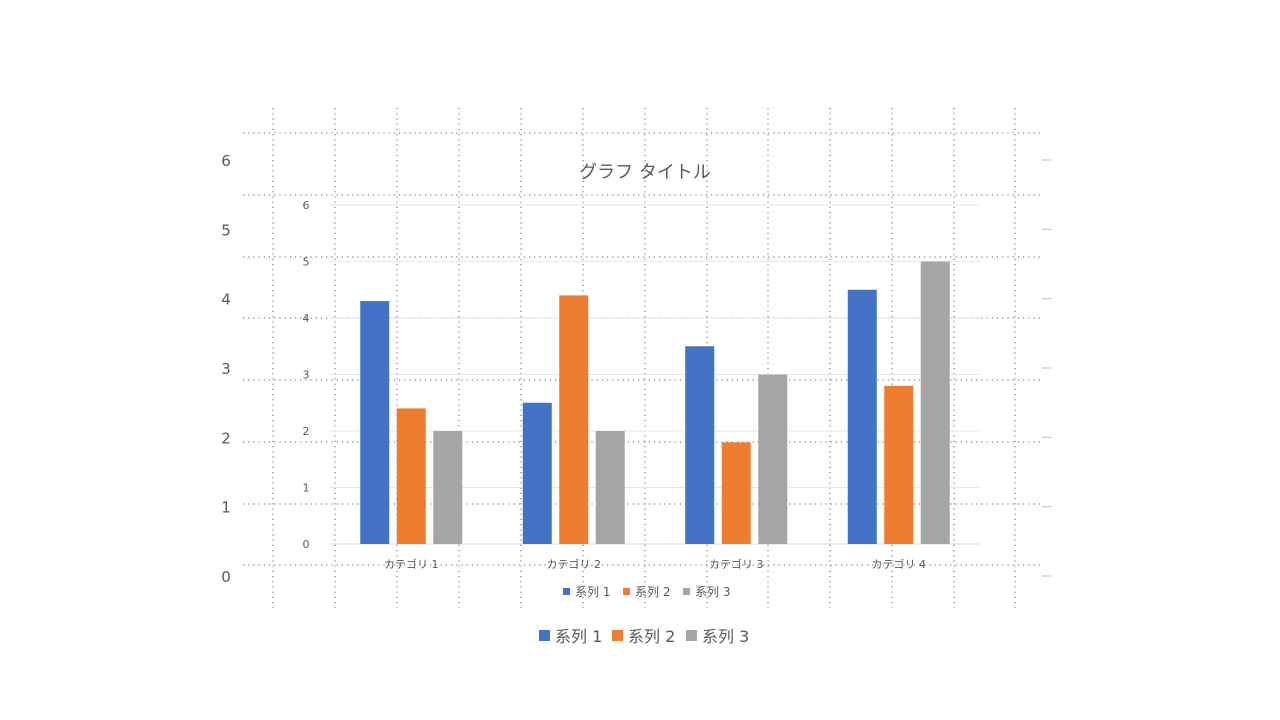 Image resolution: width=1280 pixels, height=720 pixels. I want to click on x-tick-label: カテゴリ 3, so click(736, 564).